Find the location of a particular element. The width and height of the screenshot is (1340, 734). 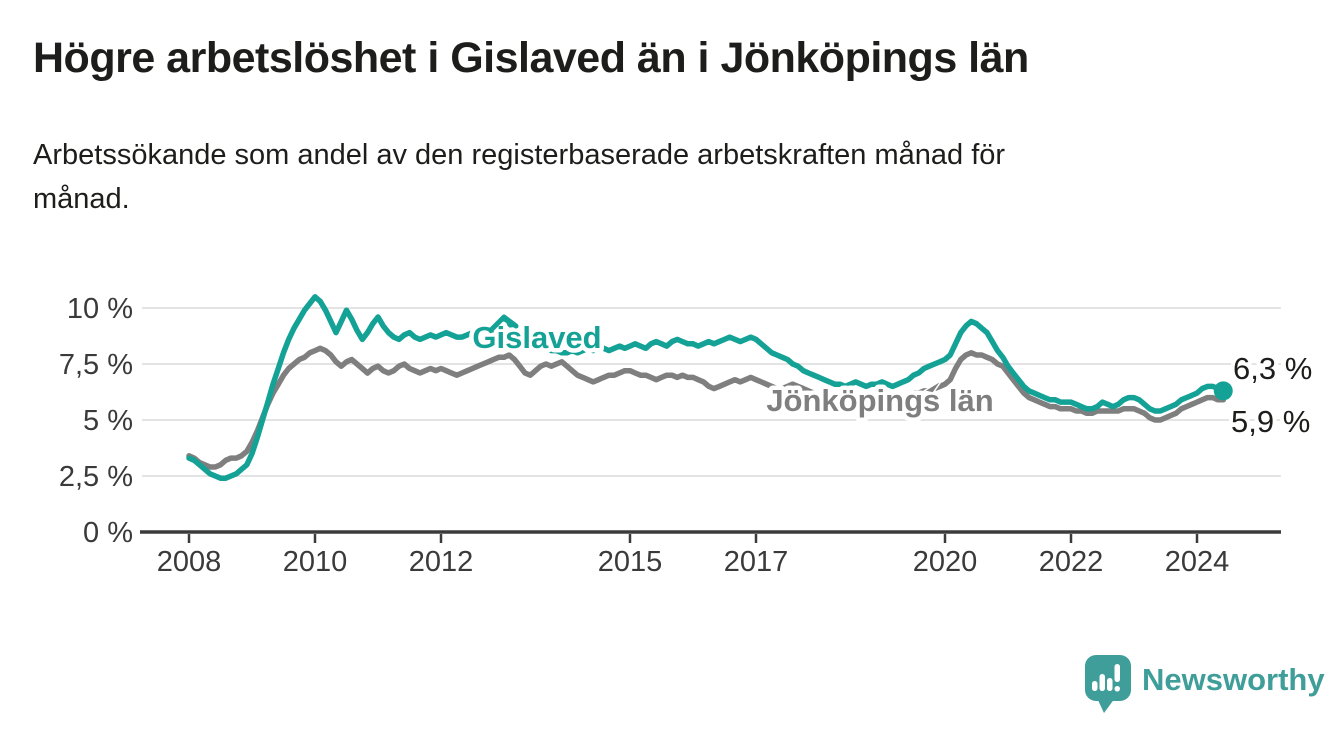

x-tick-label: 2012 is located at coordinates (441, 562).